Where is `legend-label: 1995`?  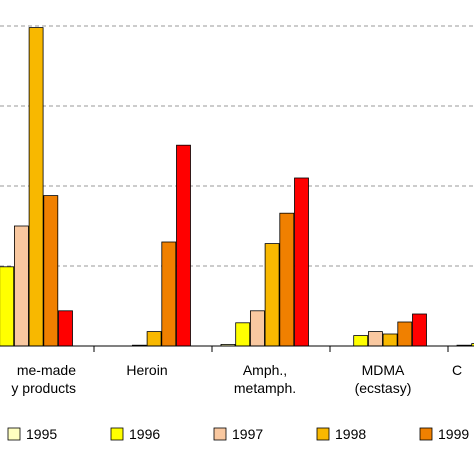 legend-label: 1995 is located at coordinates (41, 434).